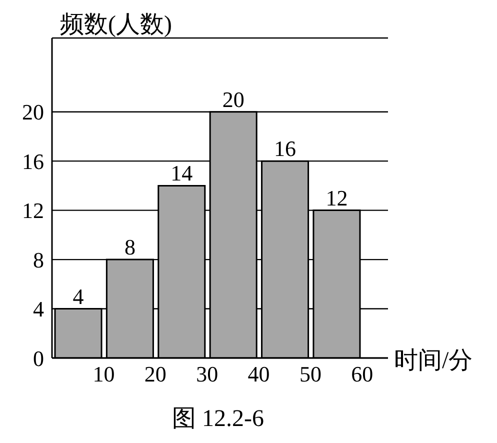  Describe the element at coordinates (38, 259) in the screenshot. I see `y-tick-label: 8` at that location.